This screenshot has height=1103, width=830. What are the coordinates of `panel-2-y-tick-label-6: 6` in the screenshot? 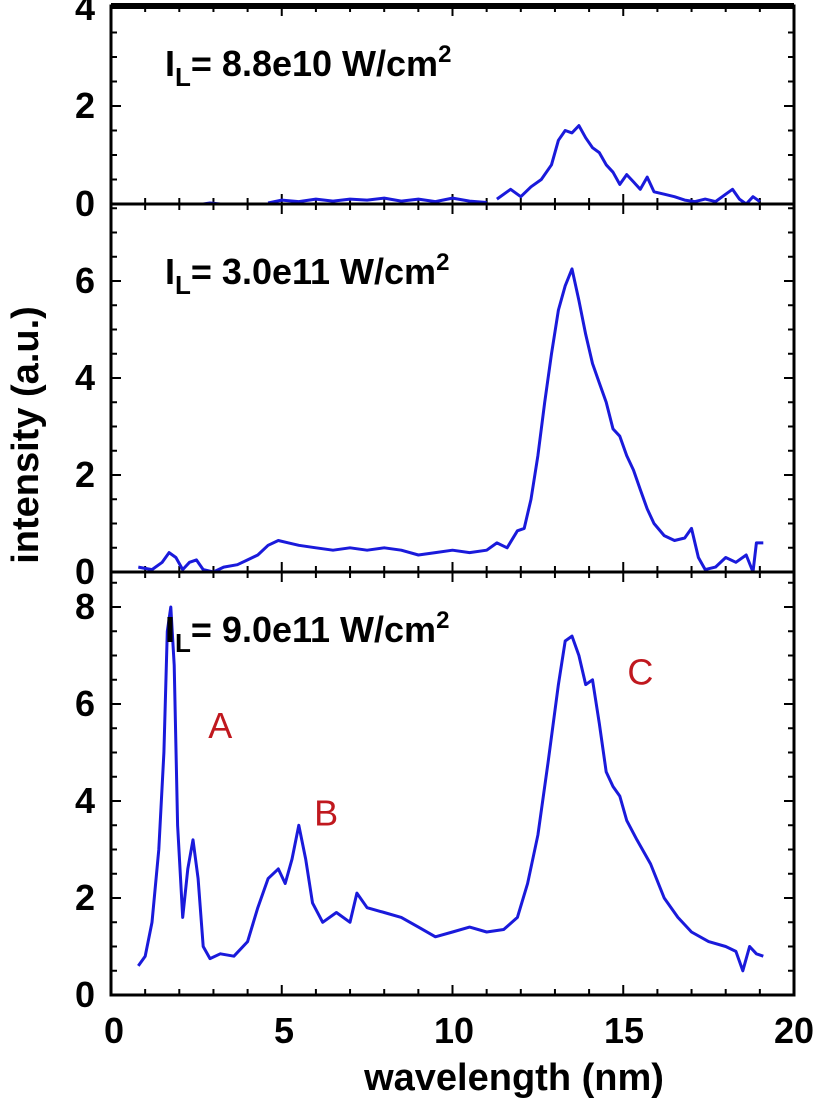 It's located at (85, 280).